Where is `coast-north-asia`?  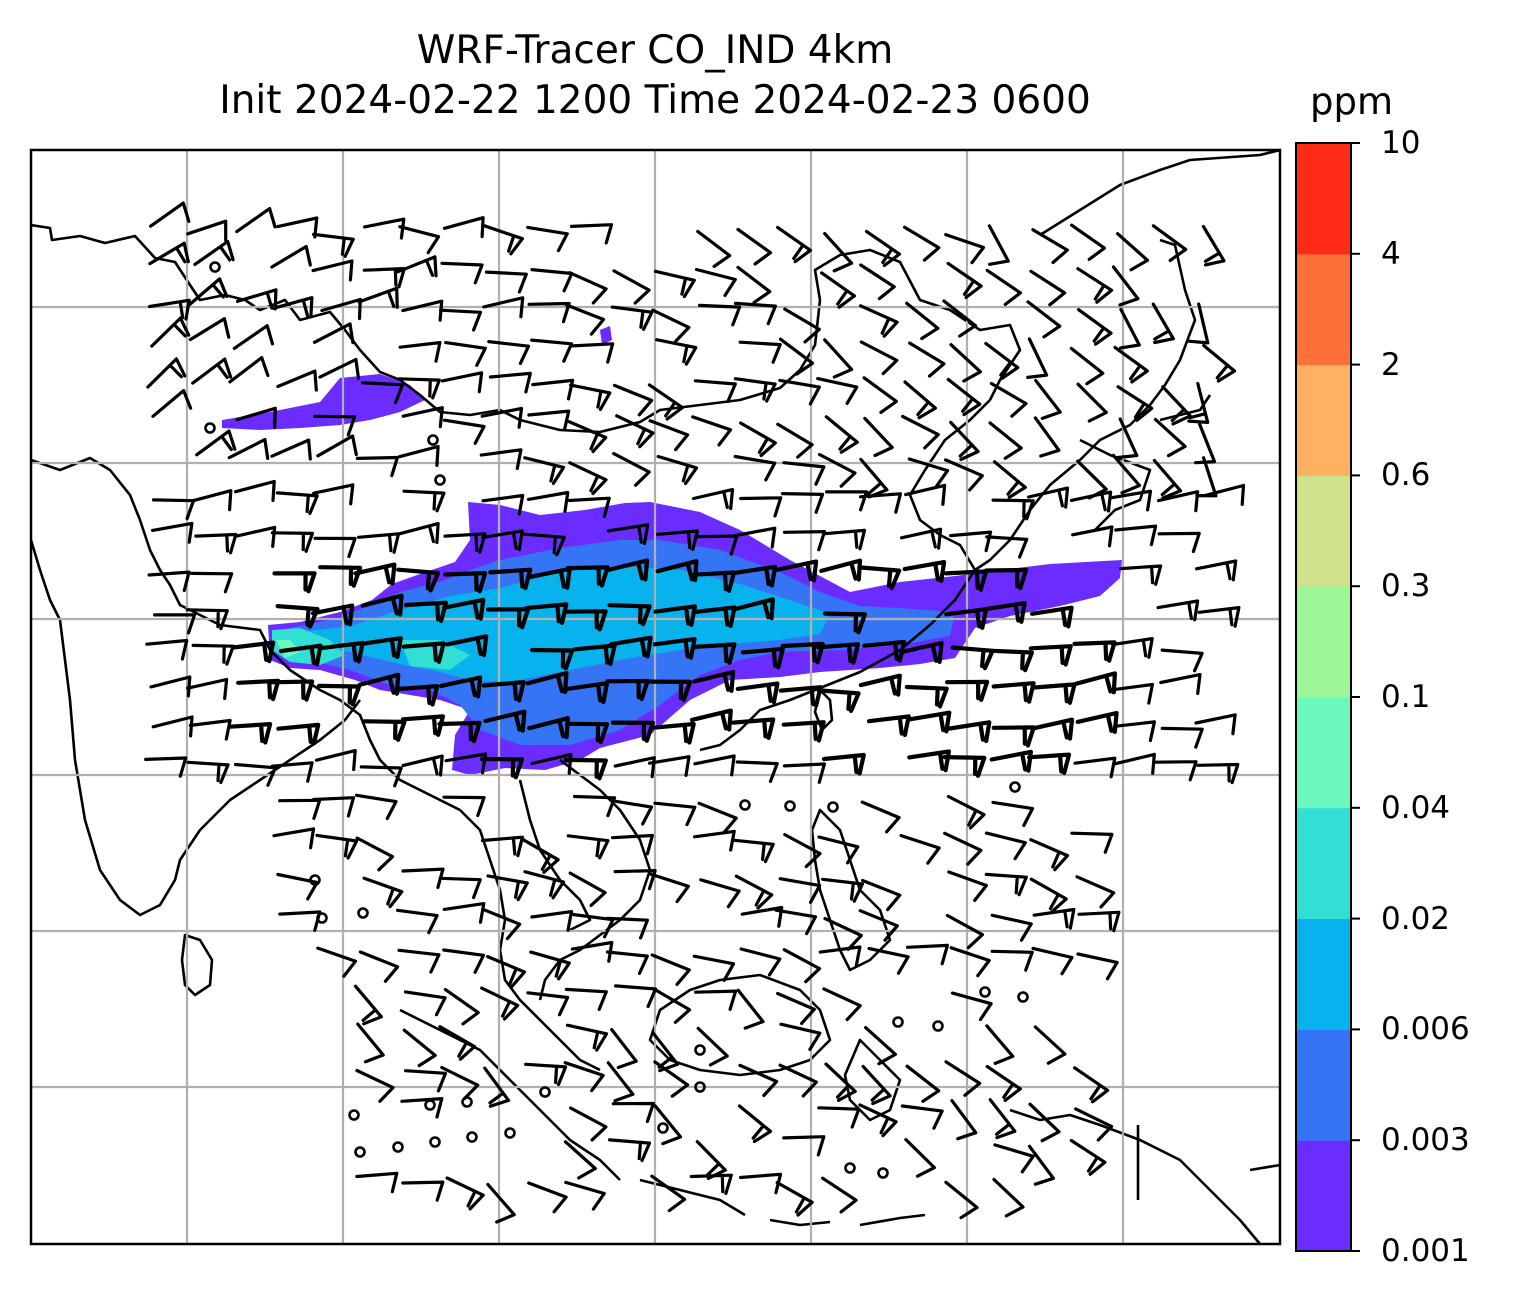 coast-north-asia is located at coordinates (526, 328).